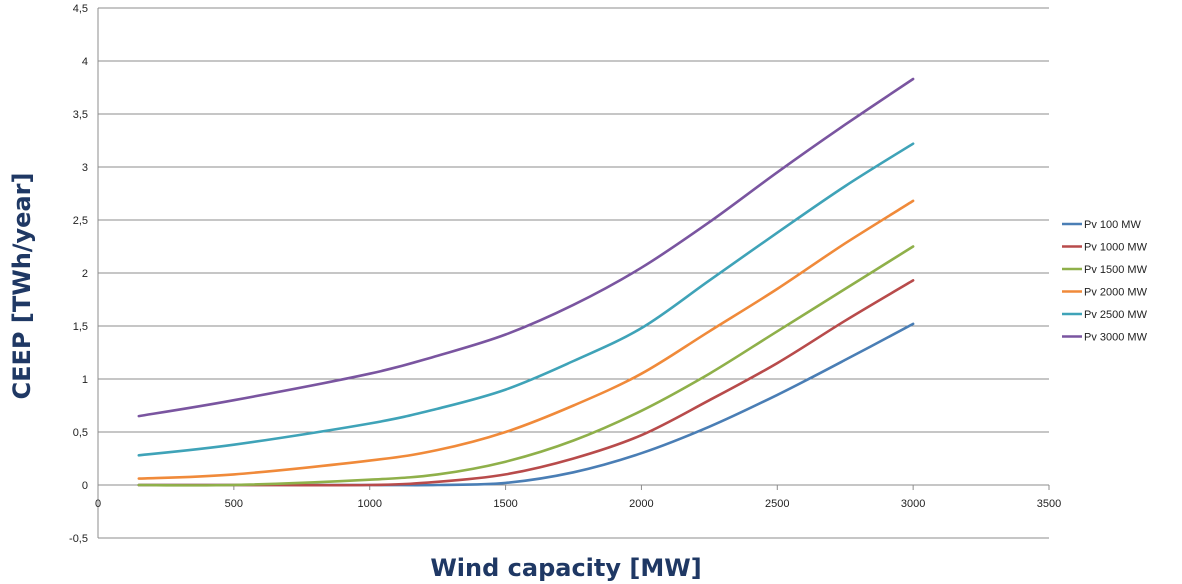 Image resolution: width=1182 pixels, height=584 pixels. I want to click on x-tick-label: 2500, so click(777, 504).